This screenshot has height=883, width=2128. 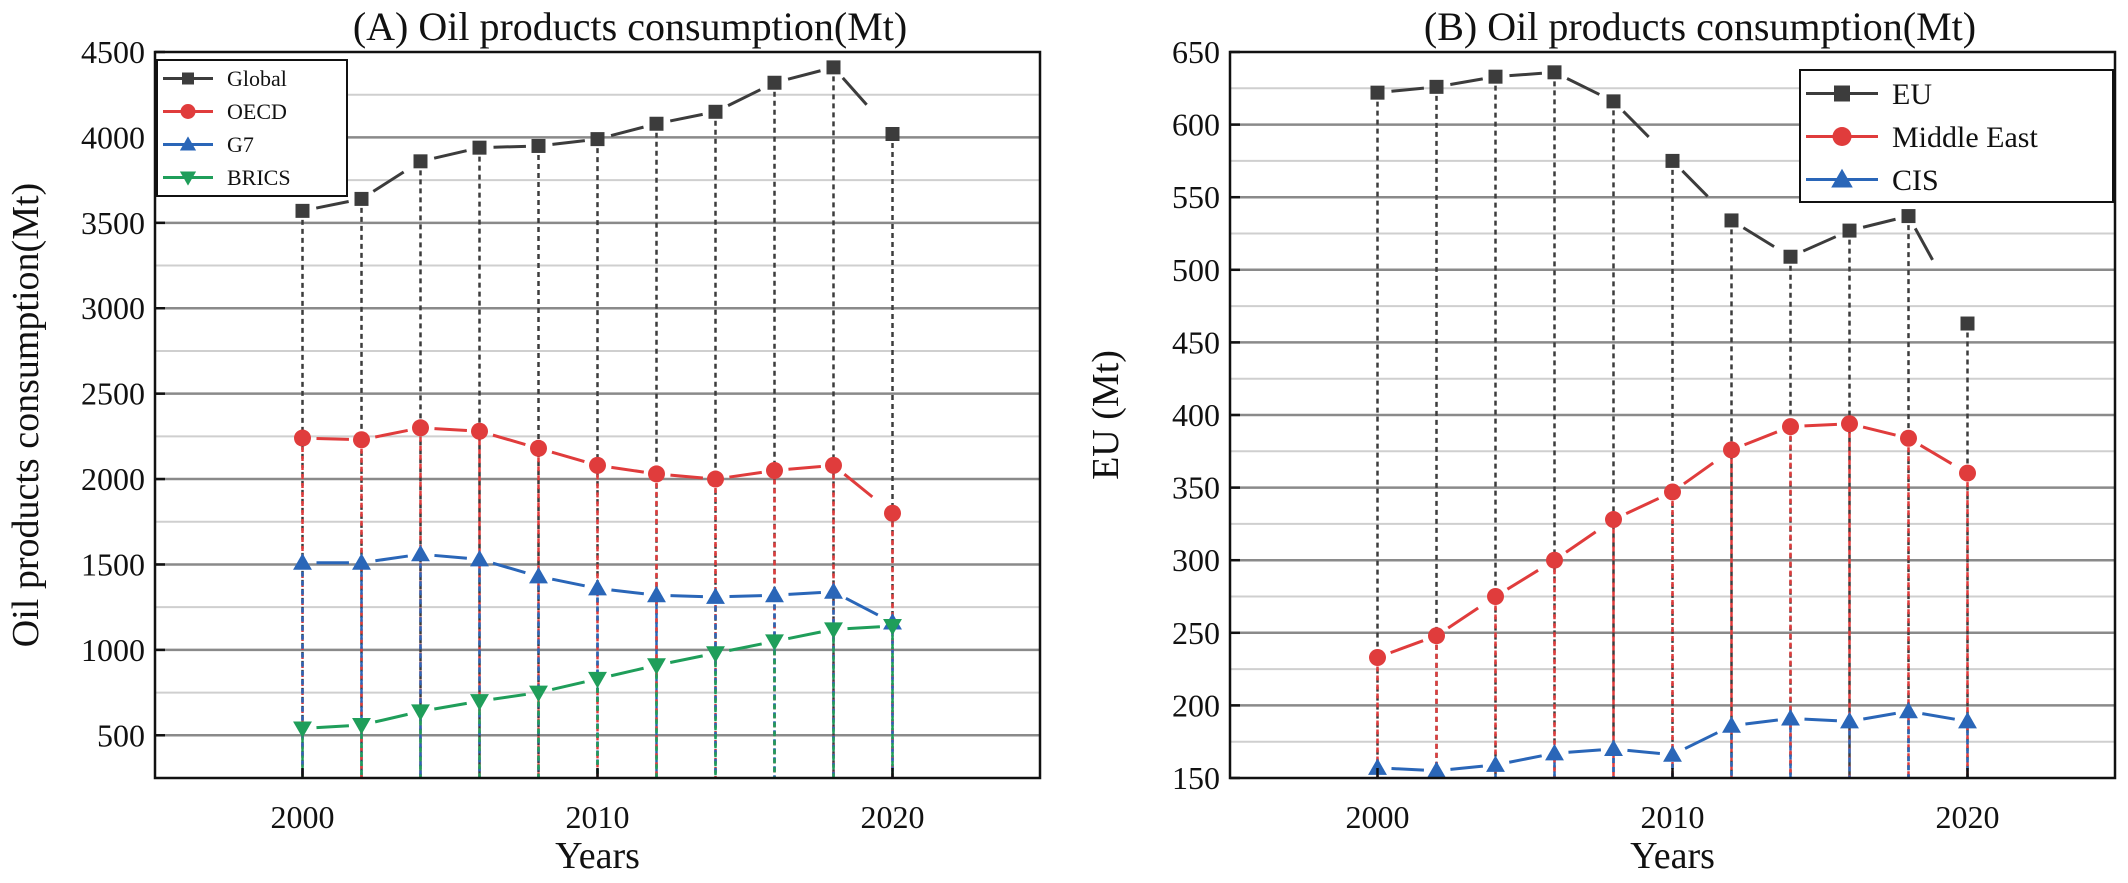 I want to click on y-tick-label: 4000, so click(x=113, y=137).